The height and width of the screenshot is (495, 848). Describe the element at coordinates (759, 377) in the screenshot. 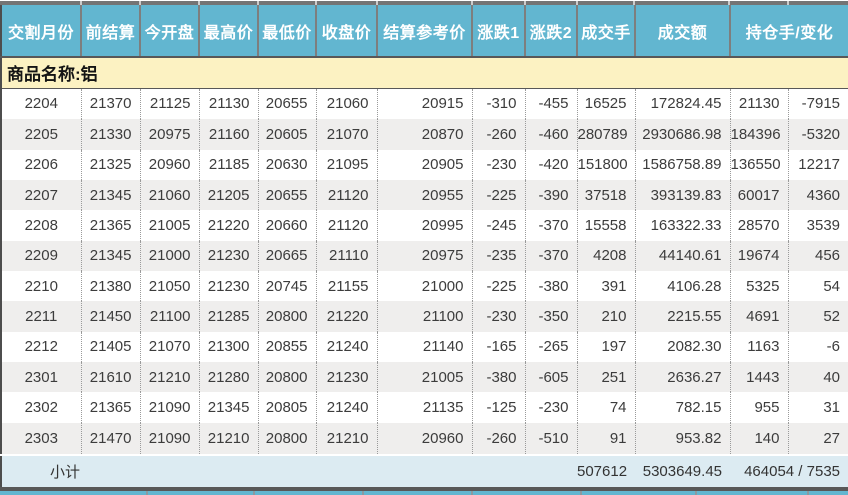

I see `value-cell: 1443` at that location.